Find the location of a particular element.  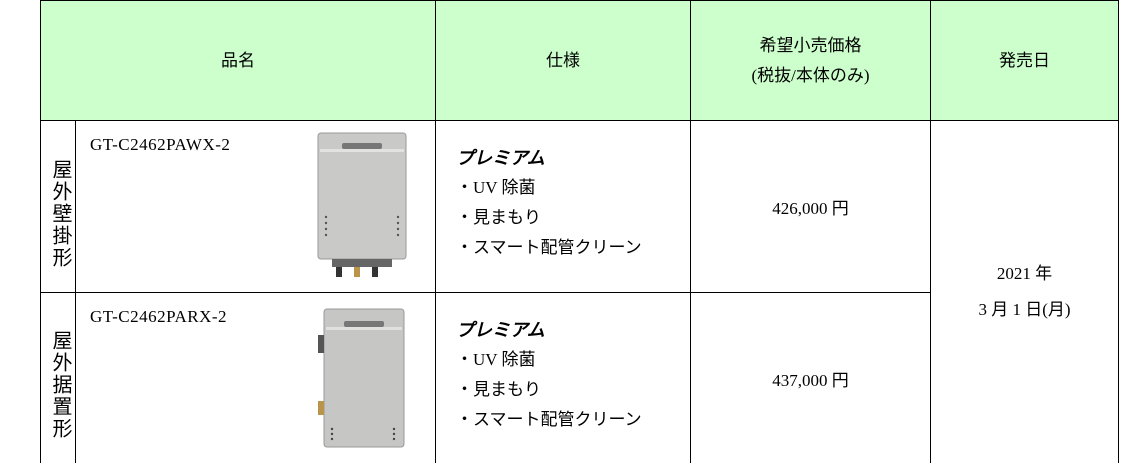

date-cell: 2021 年 3 月 1 日(月) is located at coordinates (1024, 291).